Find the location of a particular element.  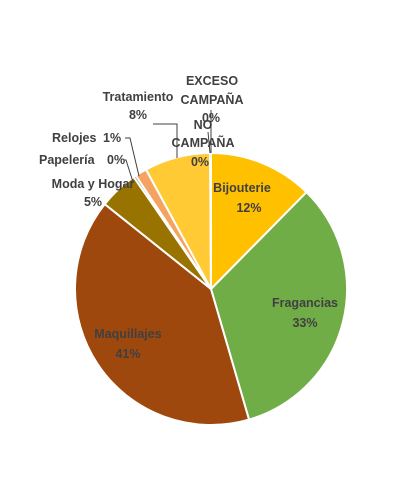

label-moda-hogar-value: 5% is located at coordinates (93, 202).